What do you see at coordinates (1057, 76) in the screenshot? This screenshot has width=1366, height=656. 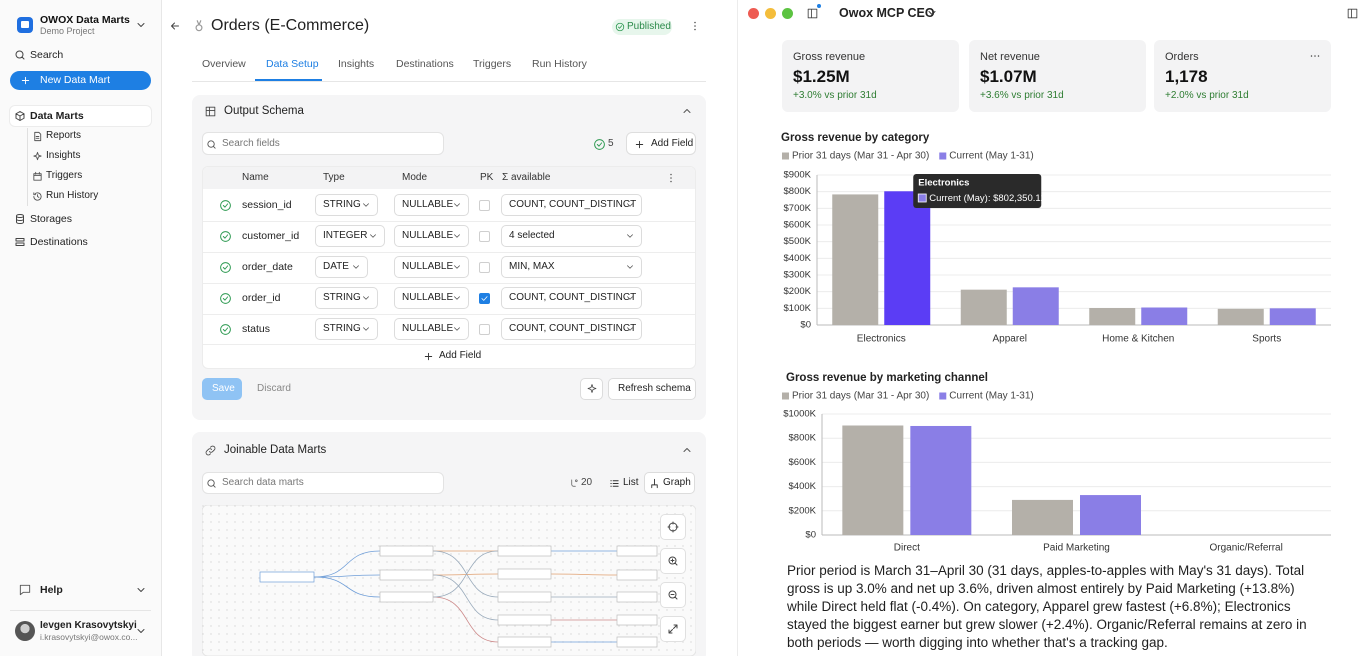 I see `kpi-card` at bounding box center [1057, 76].